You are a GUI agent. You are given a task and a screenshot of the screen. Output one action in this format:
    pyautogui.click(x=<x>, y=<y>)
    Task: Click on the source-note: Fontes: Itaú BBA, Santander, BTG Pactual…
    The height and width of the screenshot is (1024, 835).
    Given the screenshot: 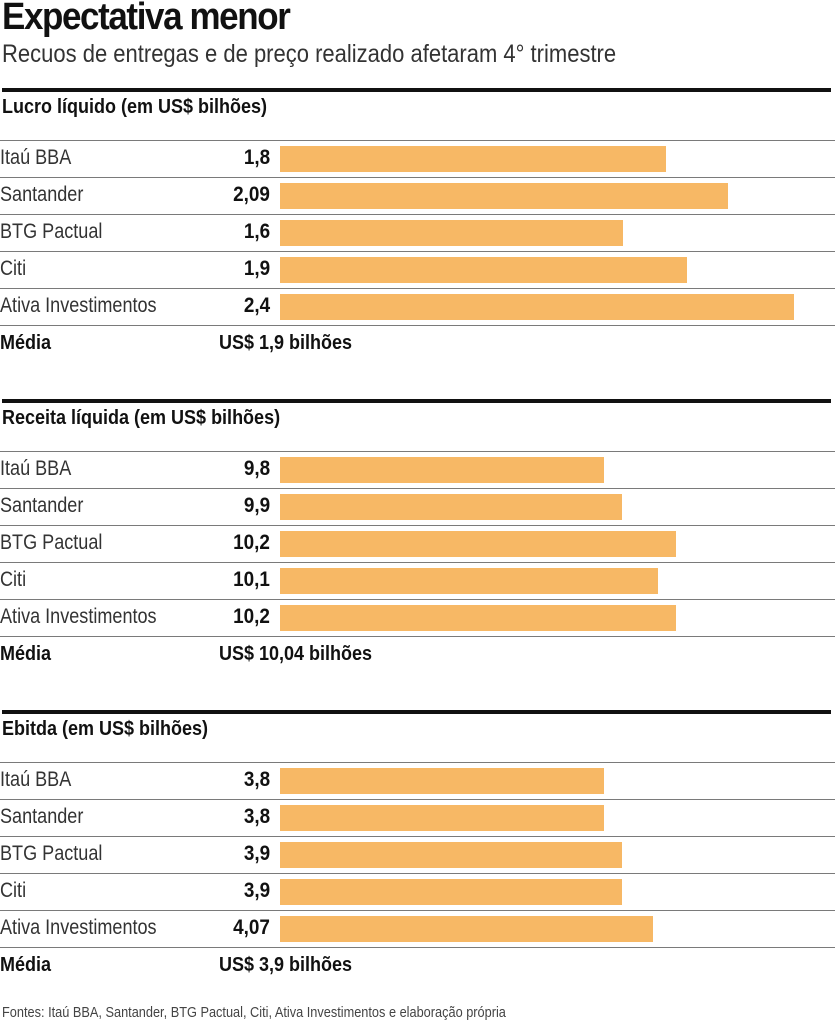 What is the action you would take?
    pyautogui.click(x=254, y=1012)
    